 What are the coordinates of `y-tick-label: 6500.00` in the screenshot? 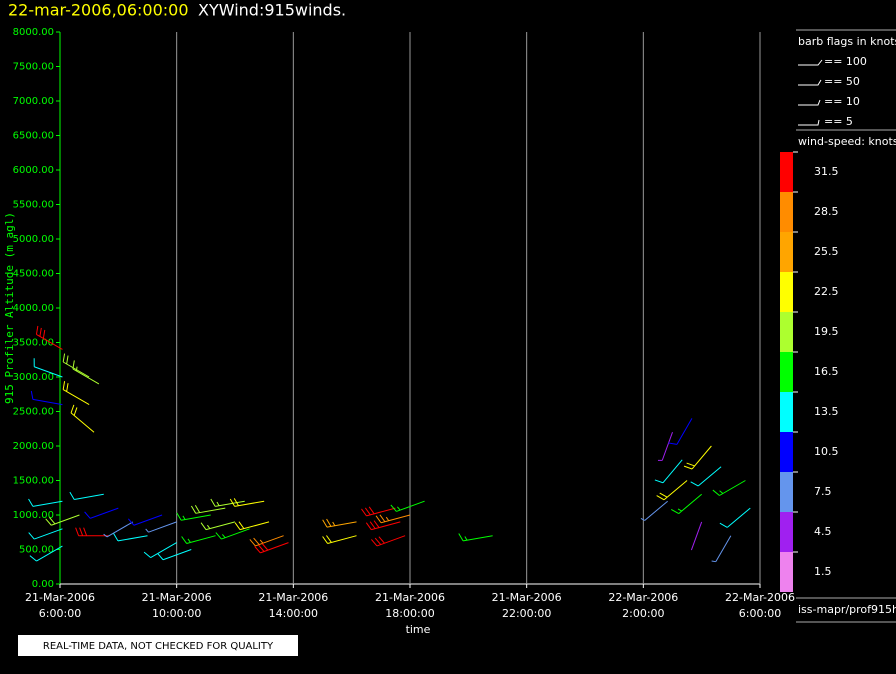 It's located at (33, 136).